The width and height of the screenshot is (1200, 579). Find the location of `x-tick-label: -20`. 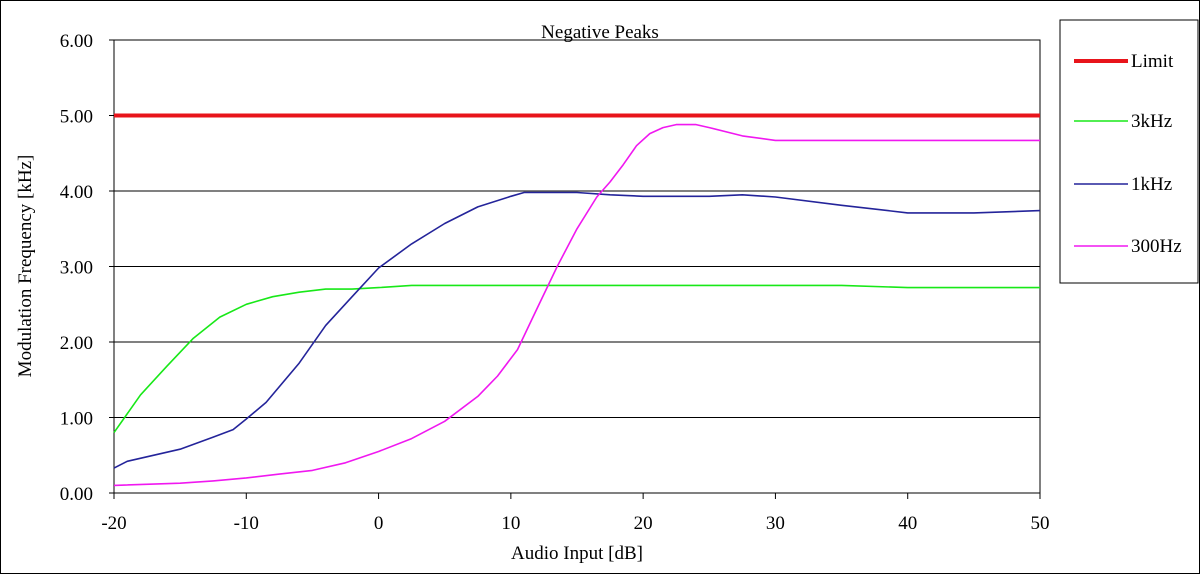

x-tick-label: -20 is located at coordinates (113, 523).